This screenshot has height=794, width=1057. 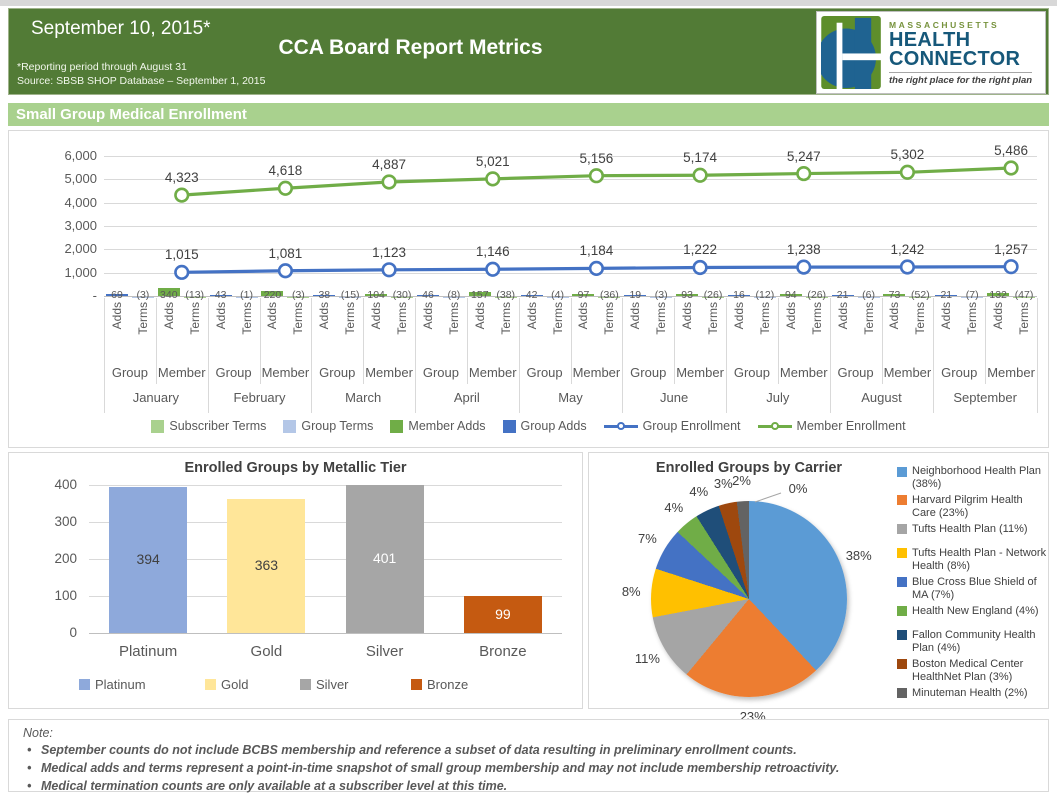 What do you see at coordinates (503, 613) in the screenshot?
I see `bar-value-label: 99` at bounding box center [503, 613].